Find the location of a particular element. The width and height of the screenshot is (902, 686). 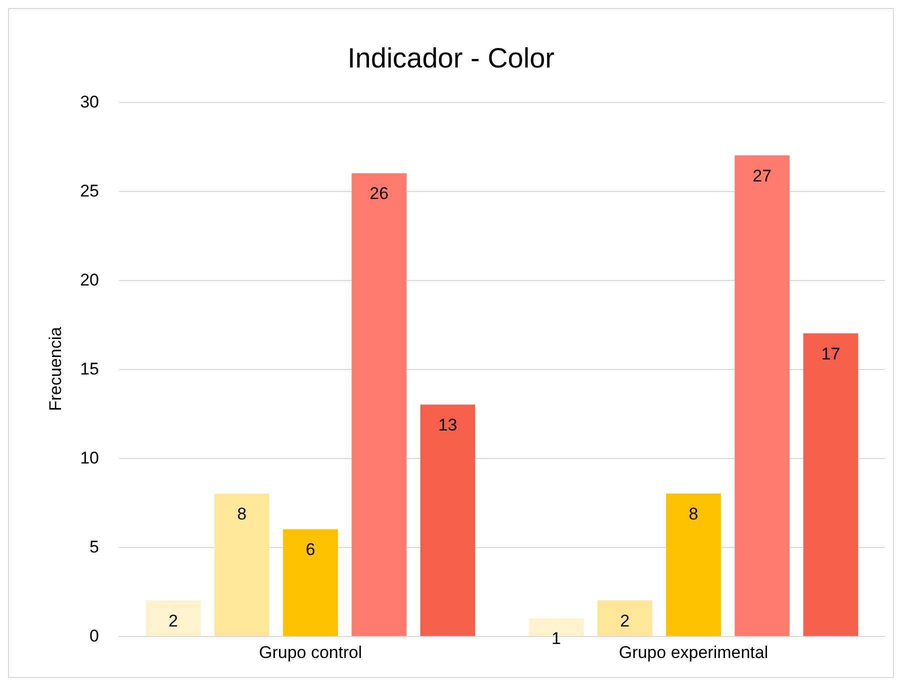

y-tick-label: 0 is located at coordinates (94, 636).